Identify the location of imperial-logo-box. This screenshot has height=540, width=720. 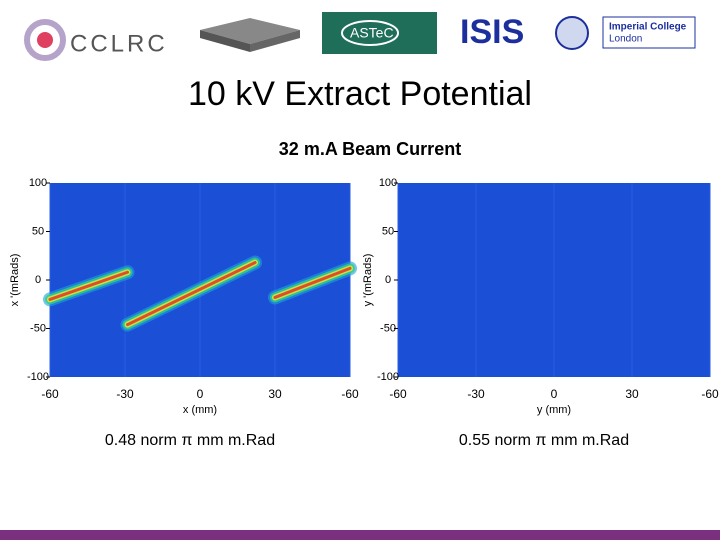
(649, 32).